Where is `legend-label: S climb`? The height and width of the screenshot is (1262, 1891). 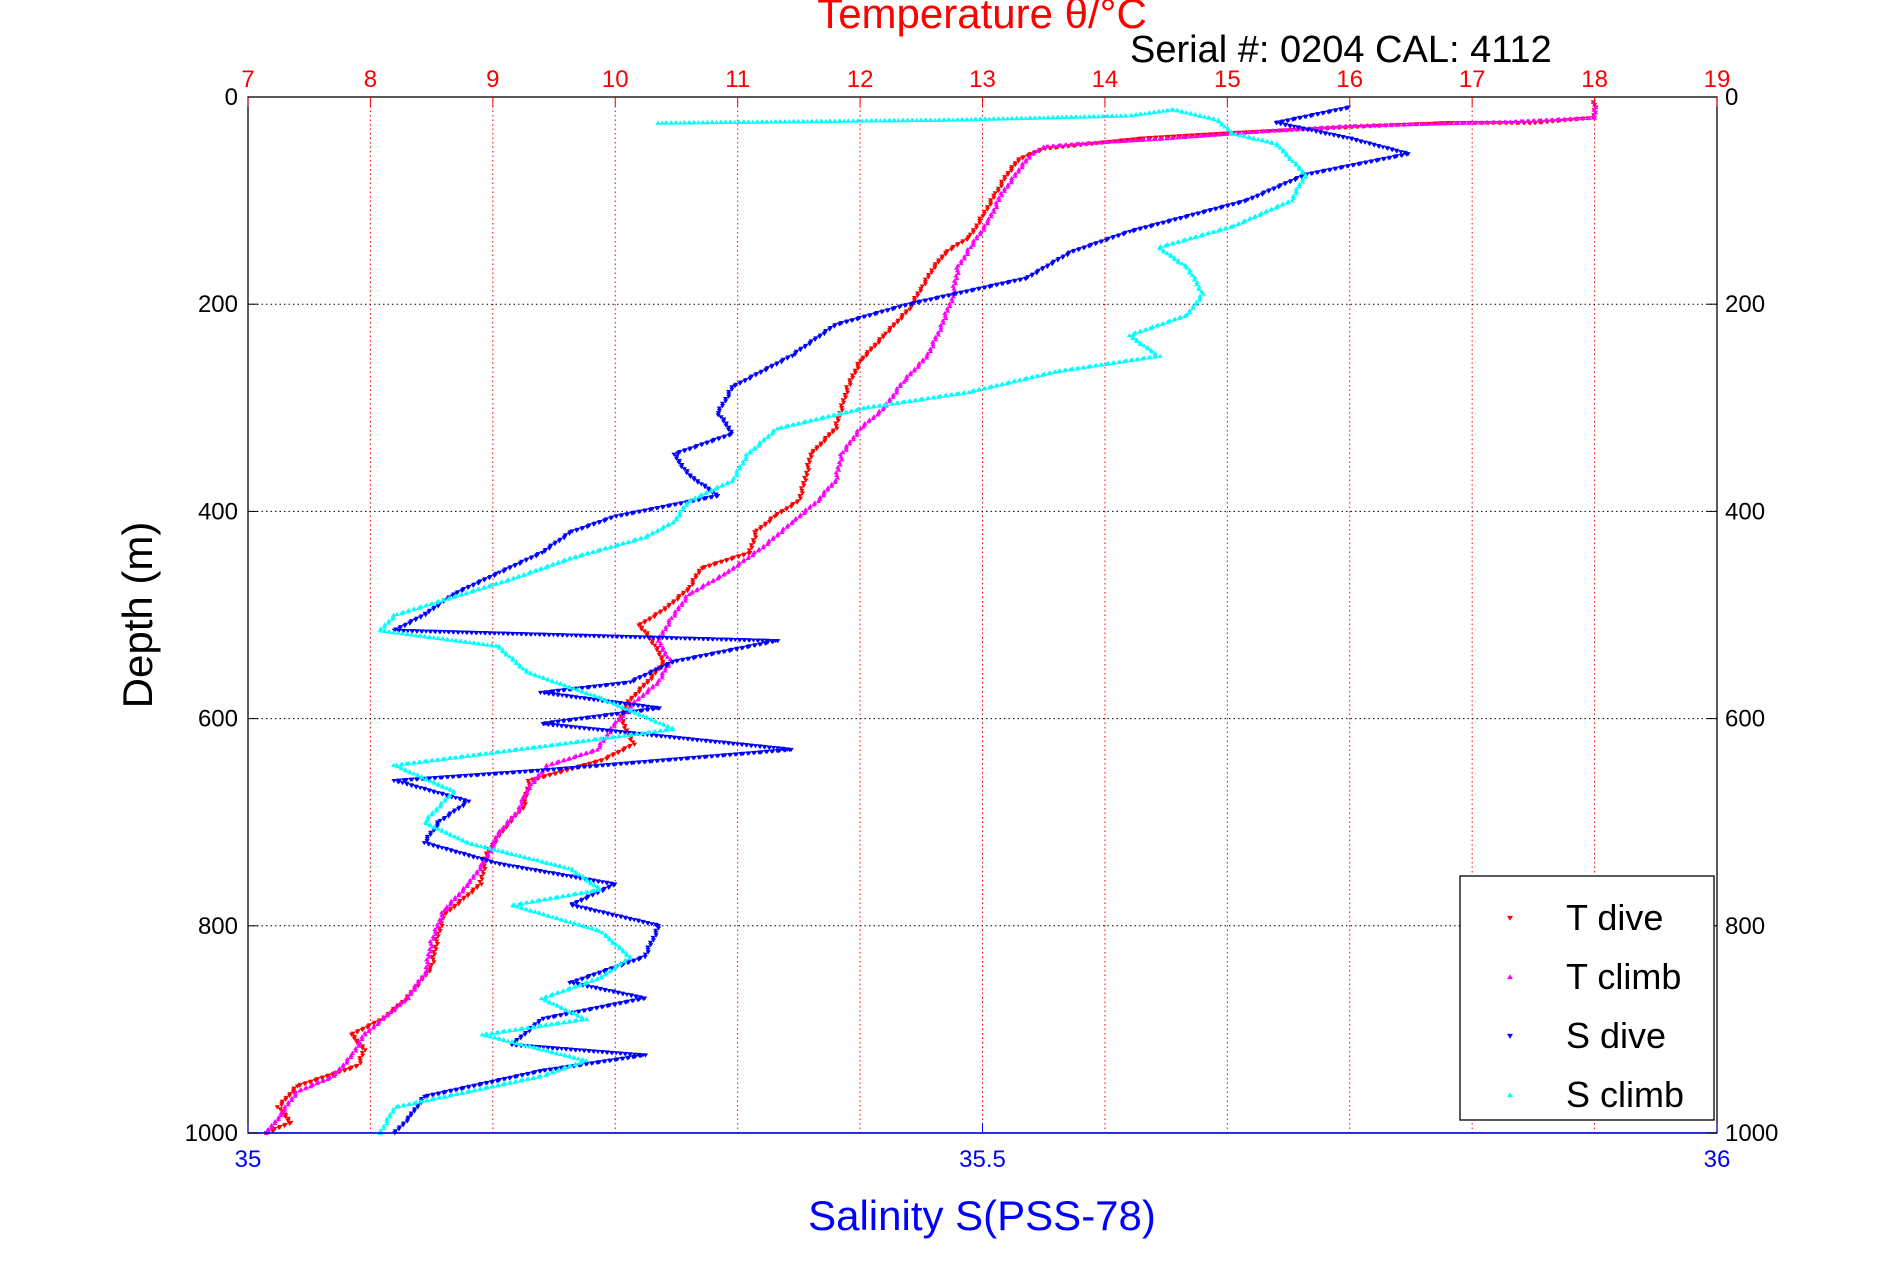
legend-label: S climb is located at coordinates (1625, 1094).